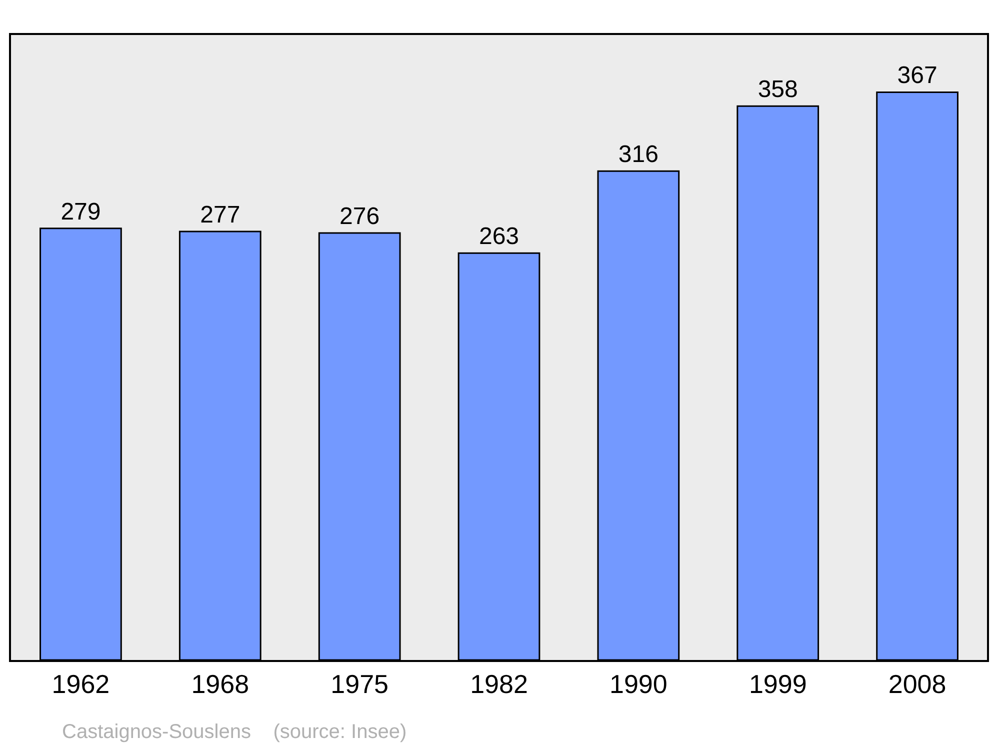 The width and height of the screenshot is (1000, 747). What do you see at coordinates (639, 684) in the screenshot?
I see `x-tick-label: 1990` at bounding box center [639, 684].